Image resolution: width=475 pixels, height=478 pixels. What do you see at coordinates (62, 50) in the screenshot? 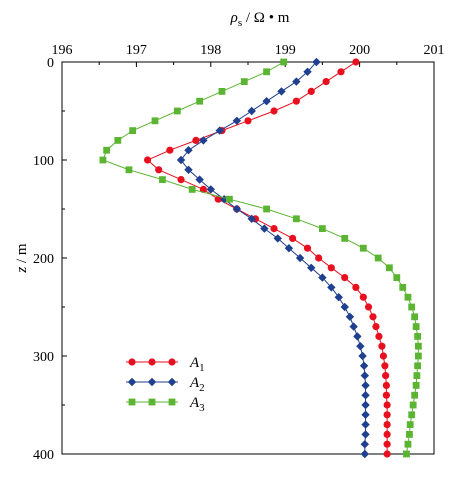
I see `x-tick-label: 196` at bounding box center [62, 50].